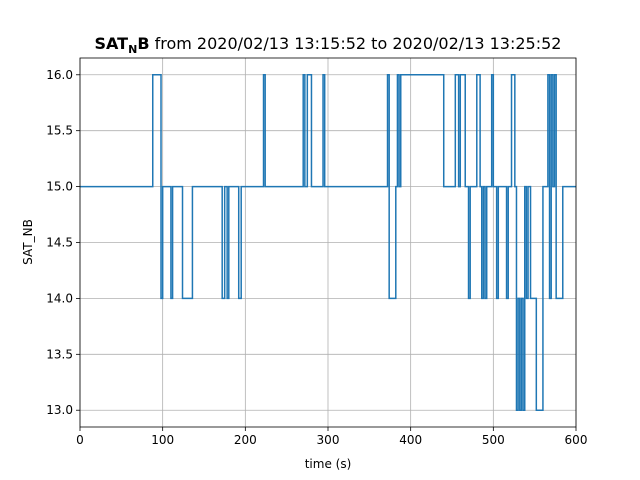 This screenshot has height=480, width=640. Describe the element at coordinates (245, 440) in the screenshot. I see `x-tick-label-2: 200` at that location.